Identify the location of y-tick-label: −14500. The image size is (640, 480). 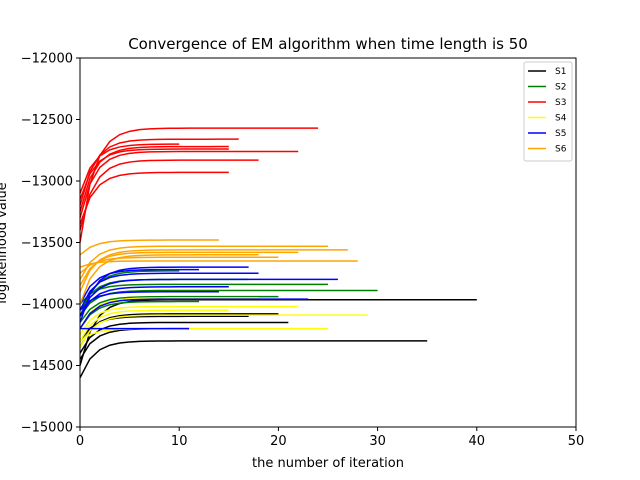
(47, 366).